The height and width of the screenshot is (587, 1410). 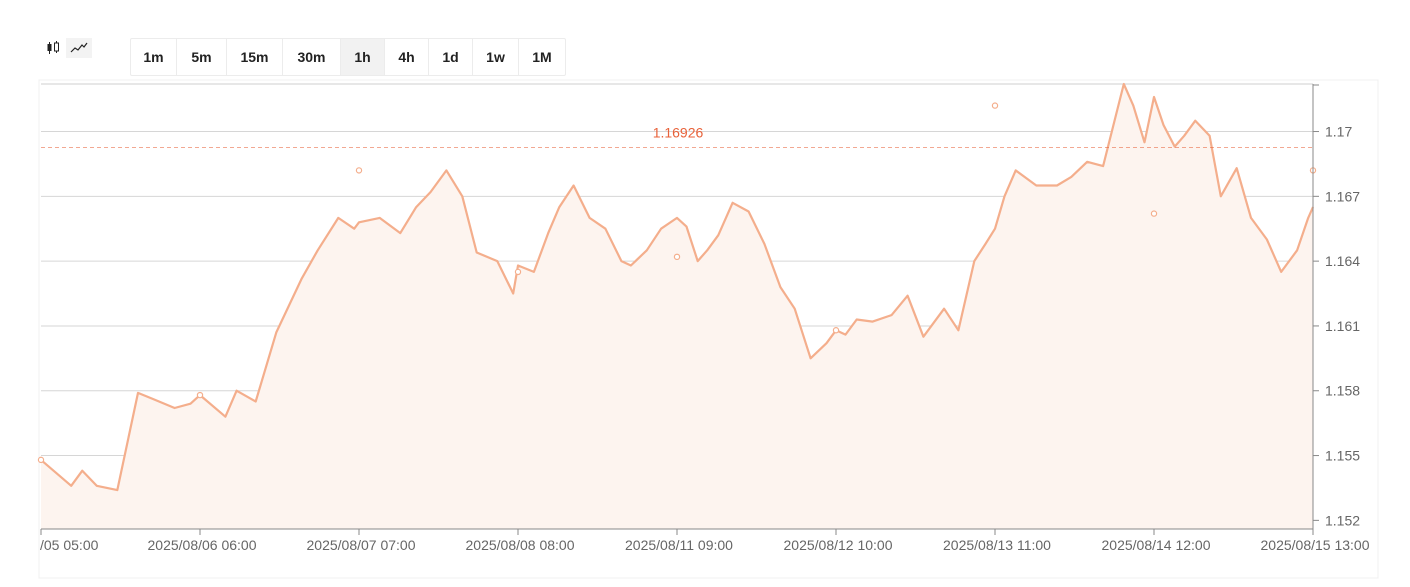 What do you see at coordinates (520, 545) in the screenshot?
I see `x-tick-label: 2025/08/08 08:00` at bounding box center [520, 545].